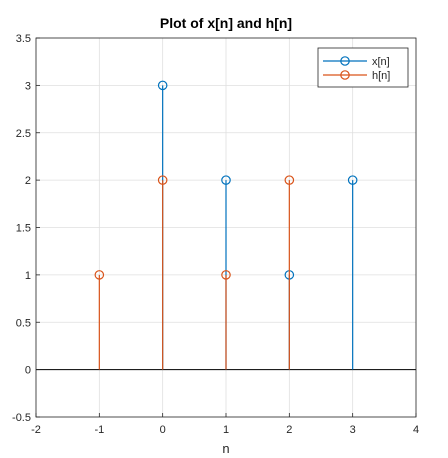  What do you see at coordinates (28, 181) in the screenshot?
I see `y-tick-label-5: 2` at bounding box center [28, 181].